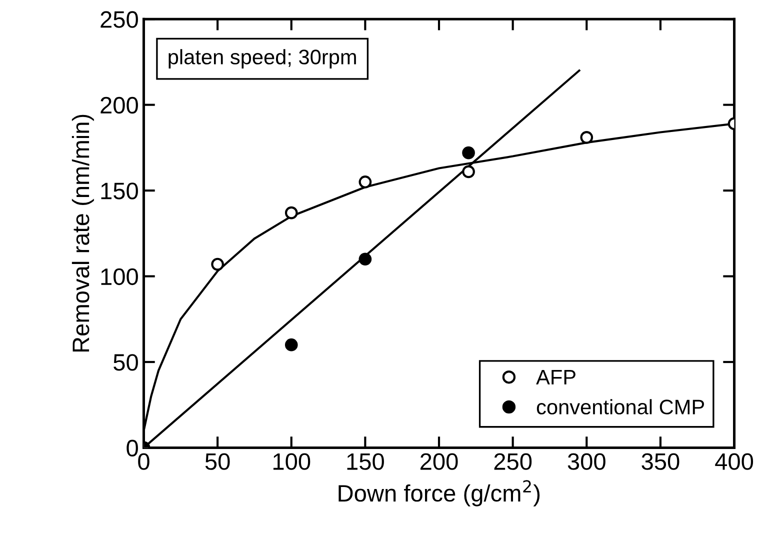 The height and width of the screenshot is (546, 777). Describe the element at coordinates (126, 362) in the screenshot. I see `y-tick-label: 50` at that location.